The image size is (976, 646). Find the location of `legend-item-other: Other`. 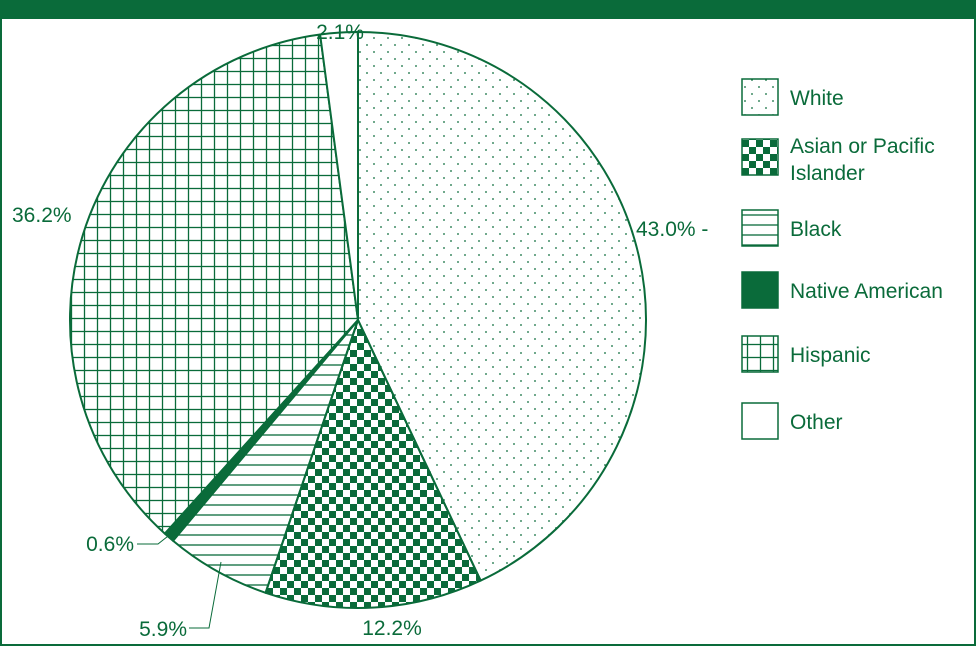

legend-item-other: Other is located at coordinates (792, 421).